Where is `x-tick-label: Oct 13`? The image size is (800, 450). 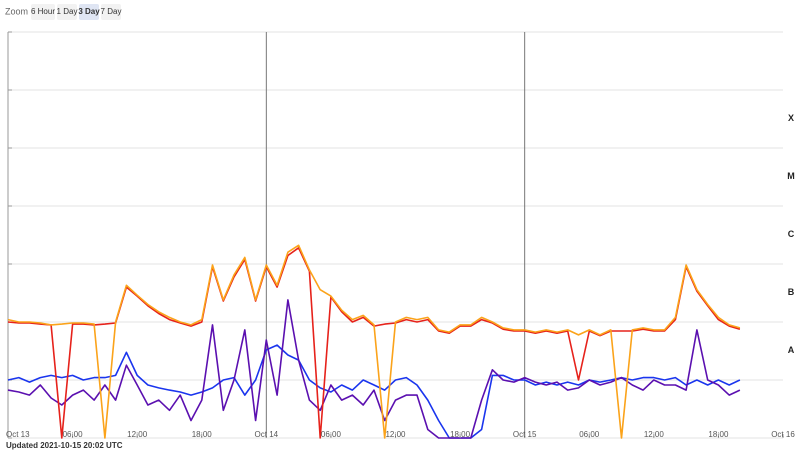
x-tick-label: Oct 13 is located at coordinates (18, 434).